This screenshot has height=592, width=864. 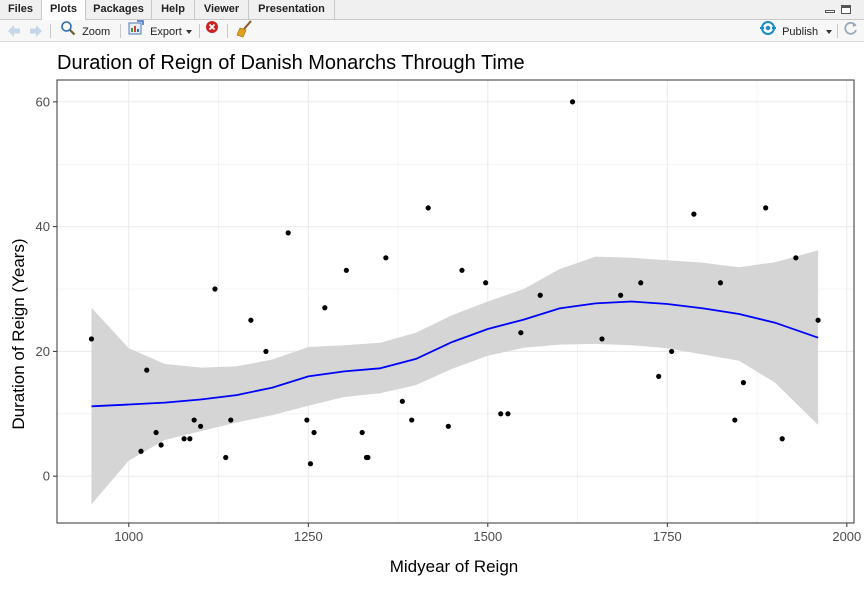 What do you see at coordinates (43, 101) in the screenshot?
I see `y-tick-label: 60` at bounding box center [43, 101].